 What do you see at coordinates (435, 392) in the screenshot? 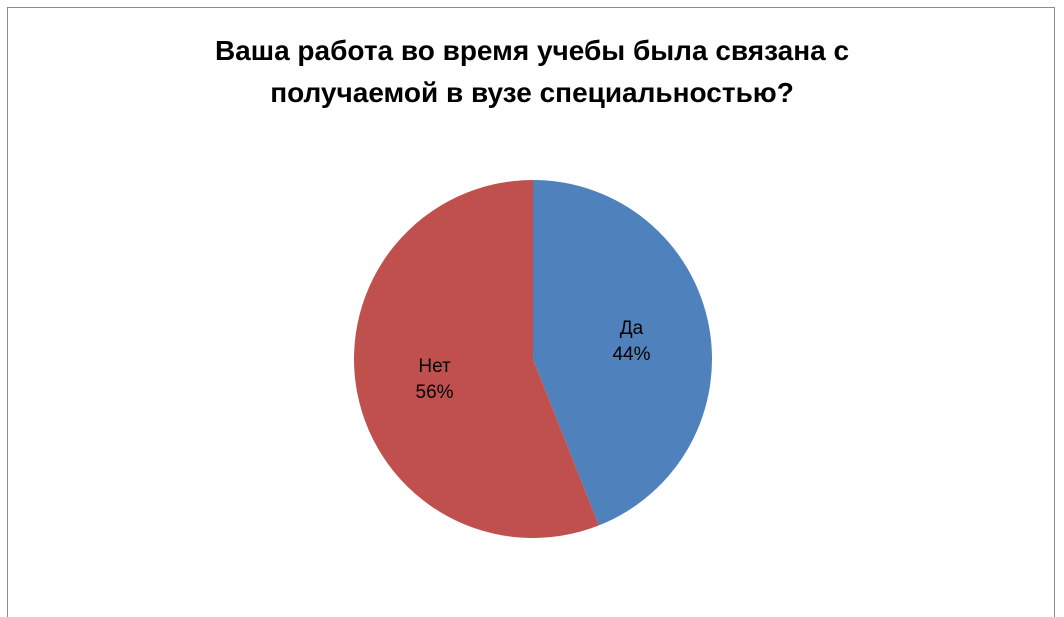
I see `pie-slice-value-2: 56%` at bounding box center [435, 392].